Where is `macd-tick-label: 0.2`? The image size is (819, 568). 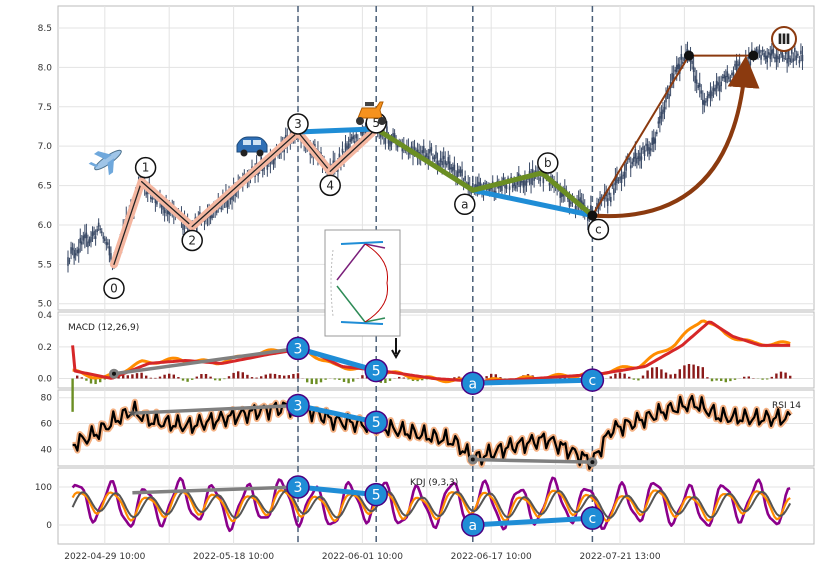
macd-tick-label: 0.2 is located at coordinates (45, 348).